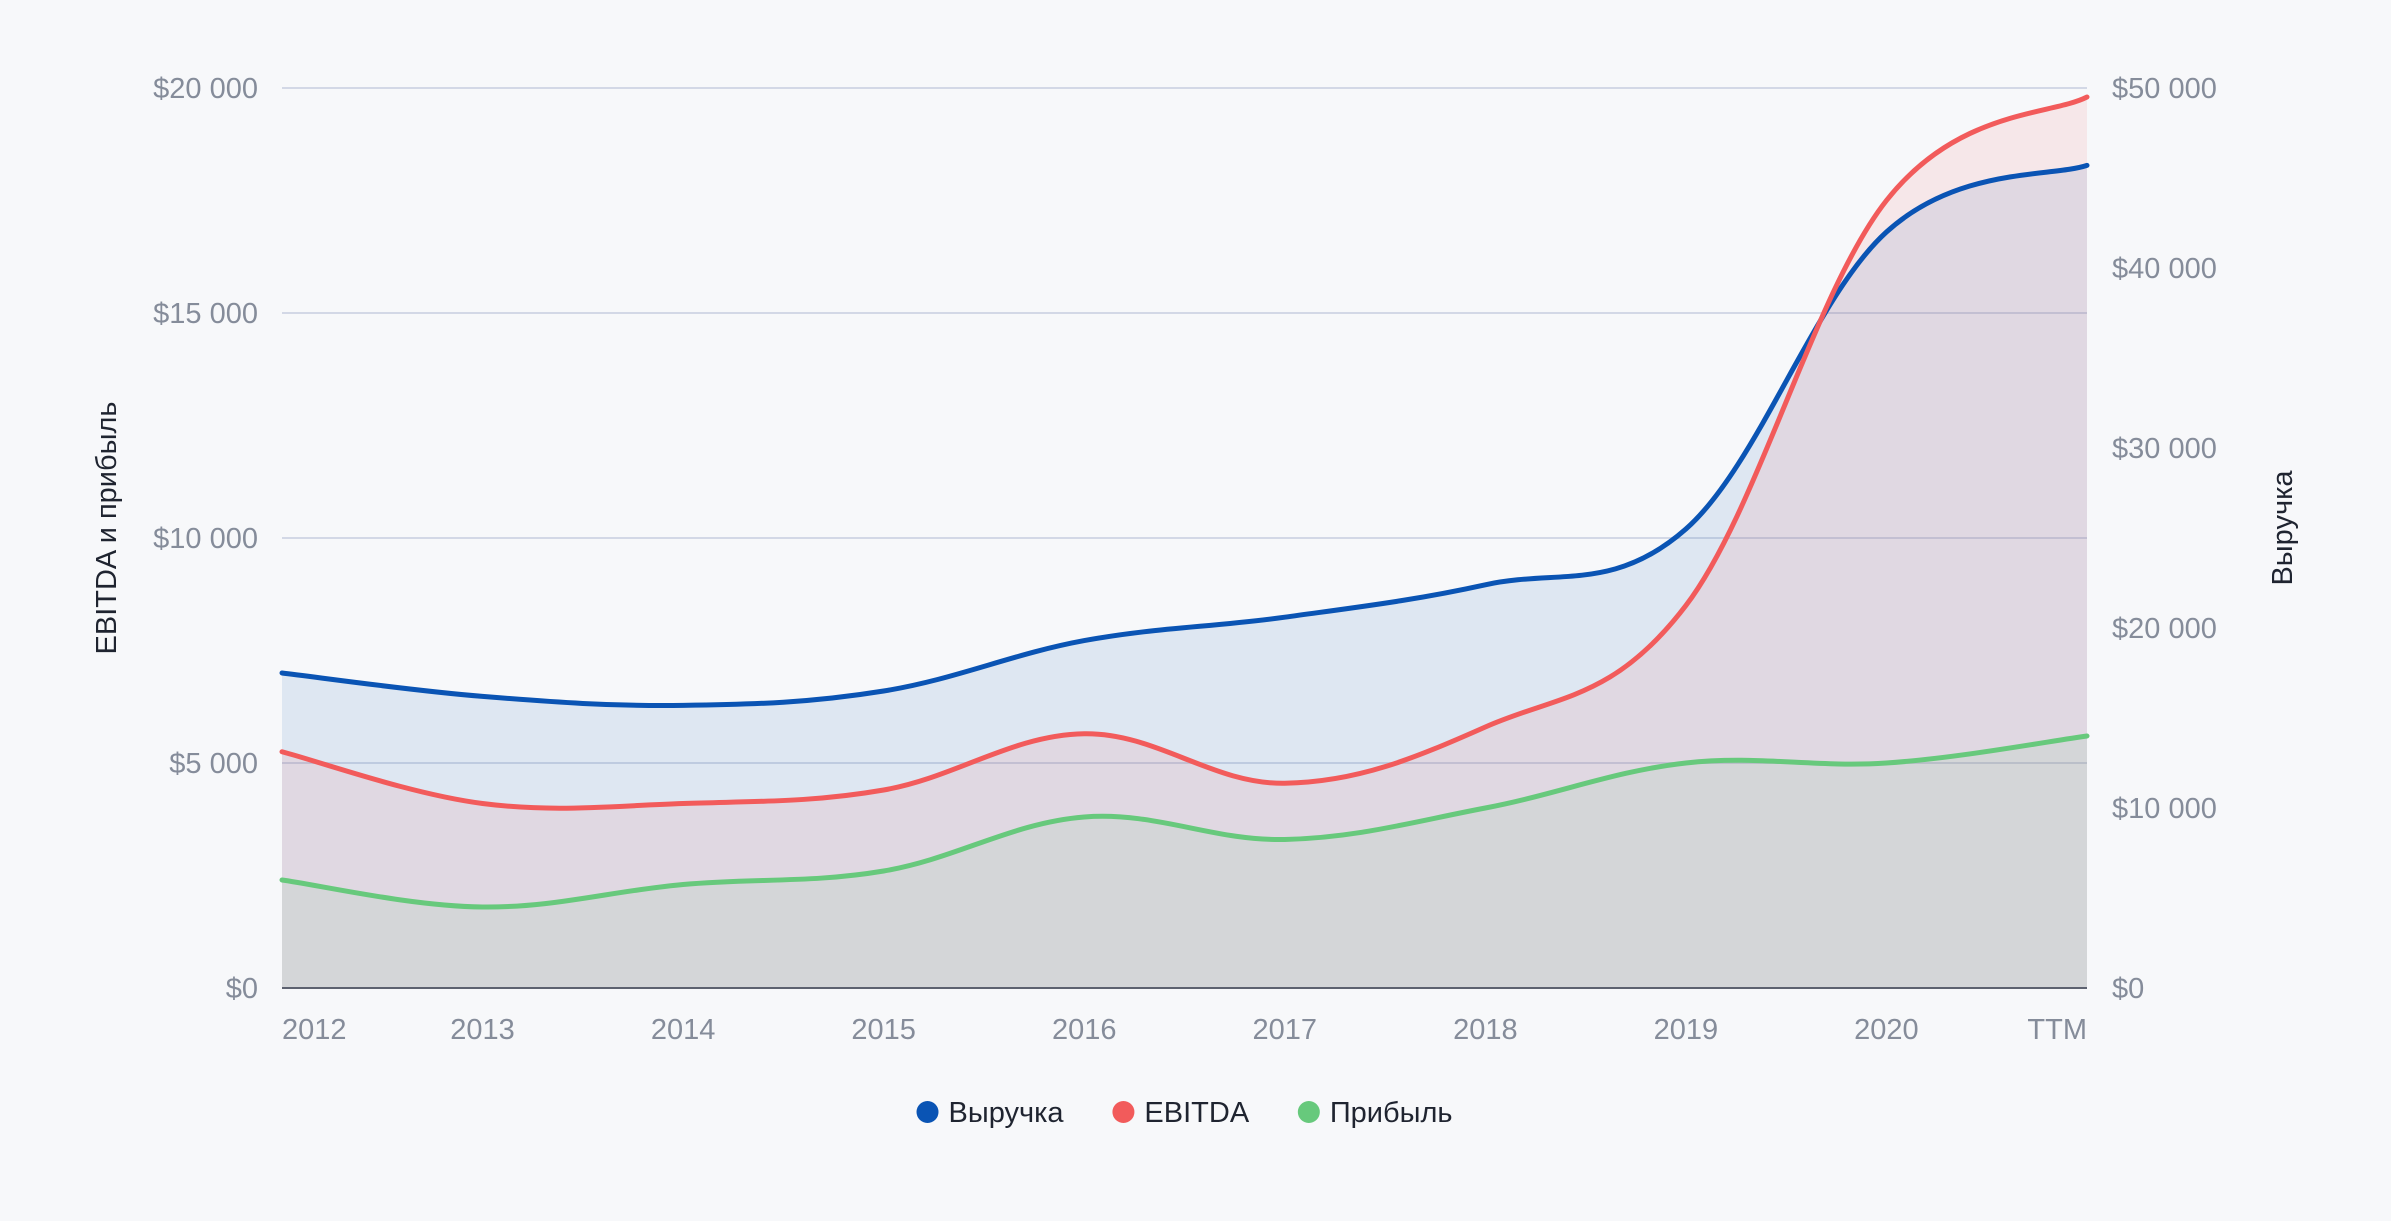  Describe the element at coordinates (2164, 809) in the screenshot. I see `y-right-tick-label: $10 000` at that location.